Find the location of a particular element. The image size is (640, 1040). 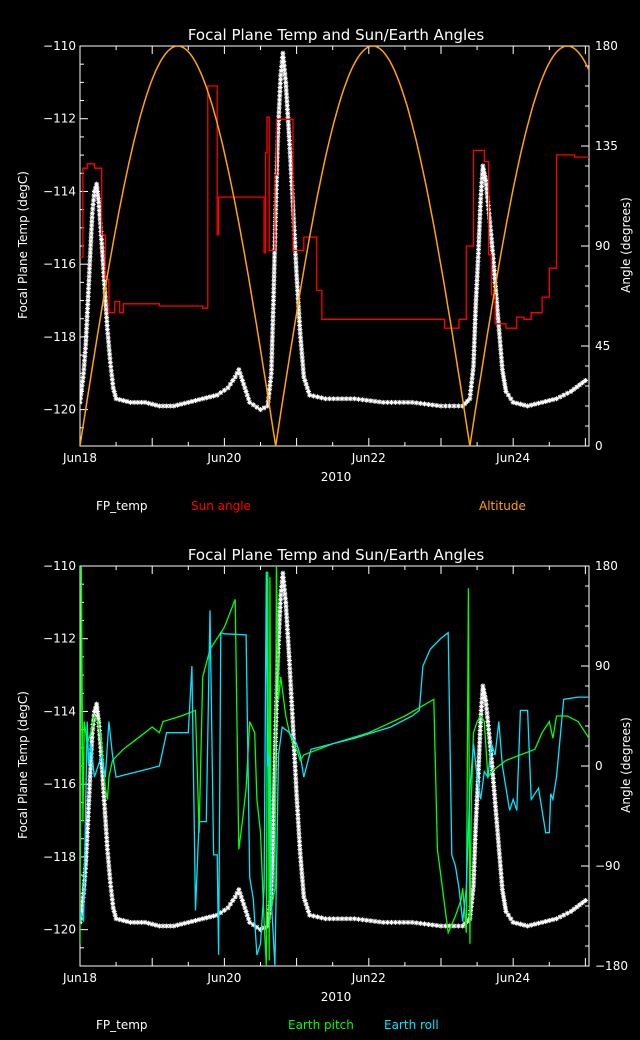

y-tick-label-right: −180 is located at coordinates (611, 966).